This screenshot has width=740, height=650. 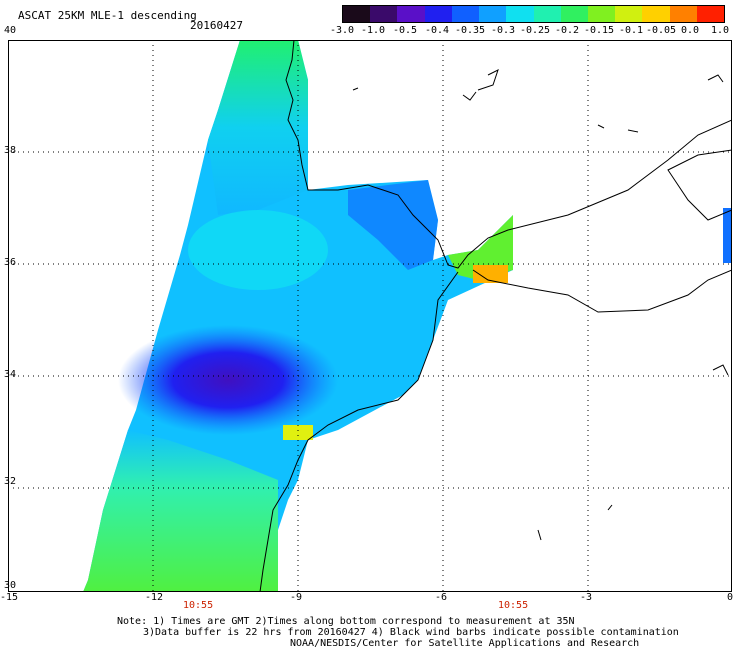 I want to click on lat-label: 30, so click(x=10, y=585).